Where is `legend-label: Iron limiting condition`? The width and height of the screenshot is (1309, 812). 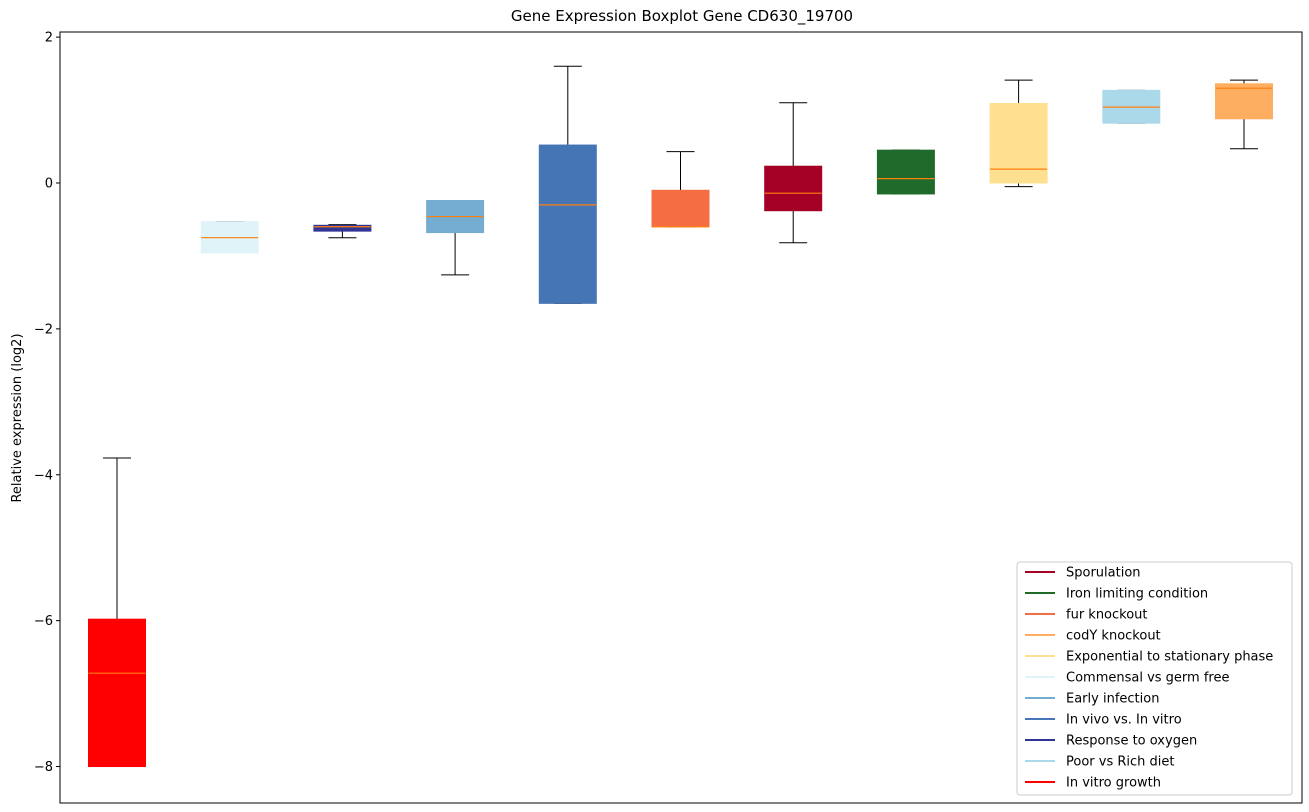 legend-label: Iron limiting condition is located at coordinates (1137, 594).